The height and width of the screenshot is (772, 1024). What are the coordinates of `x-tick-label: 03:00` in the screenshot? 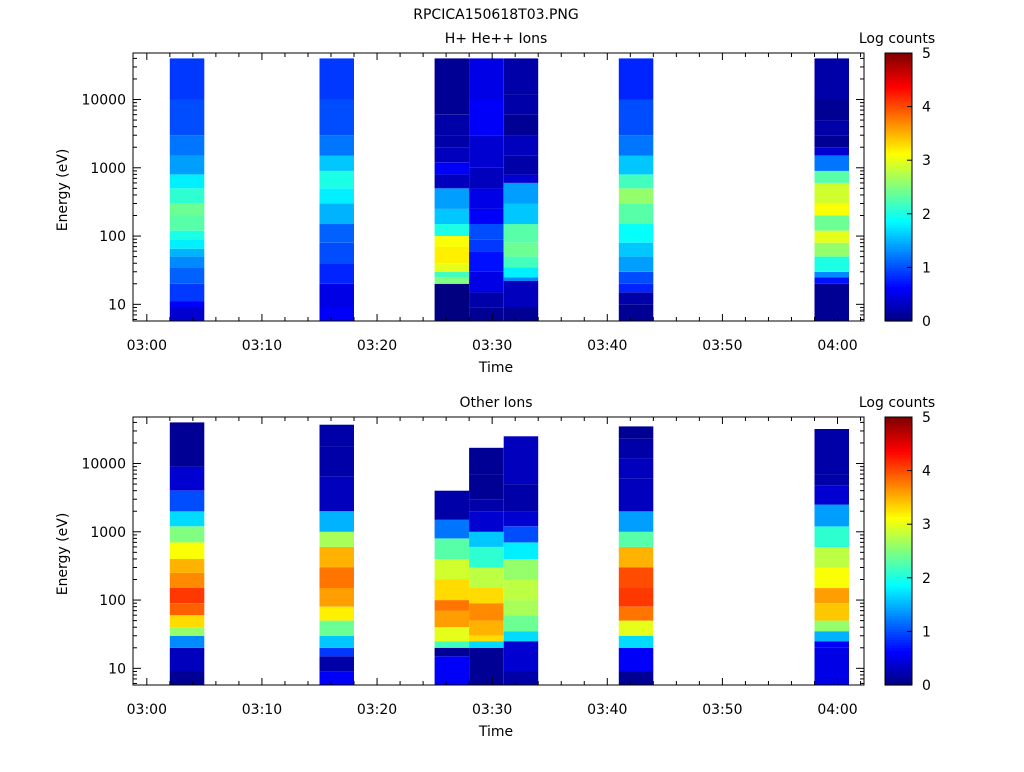 It's located at (147, 346).